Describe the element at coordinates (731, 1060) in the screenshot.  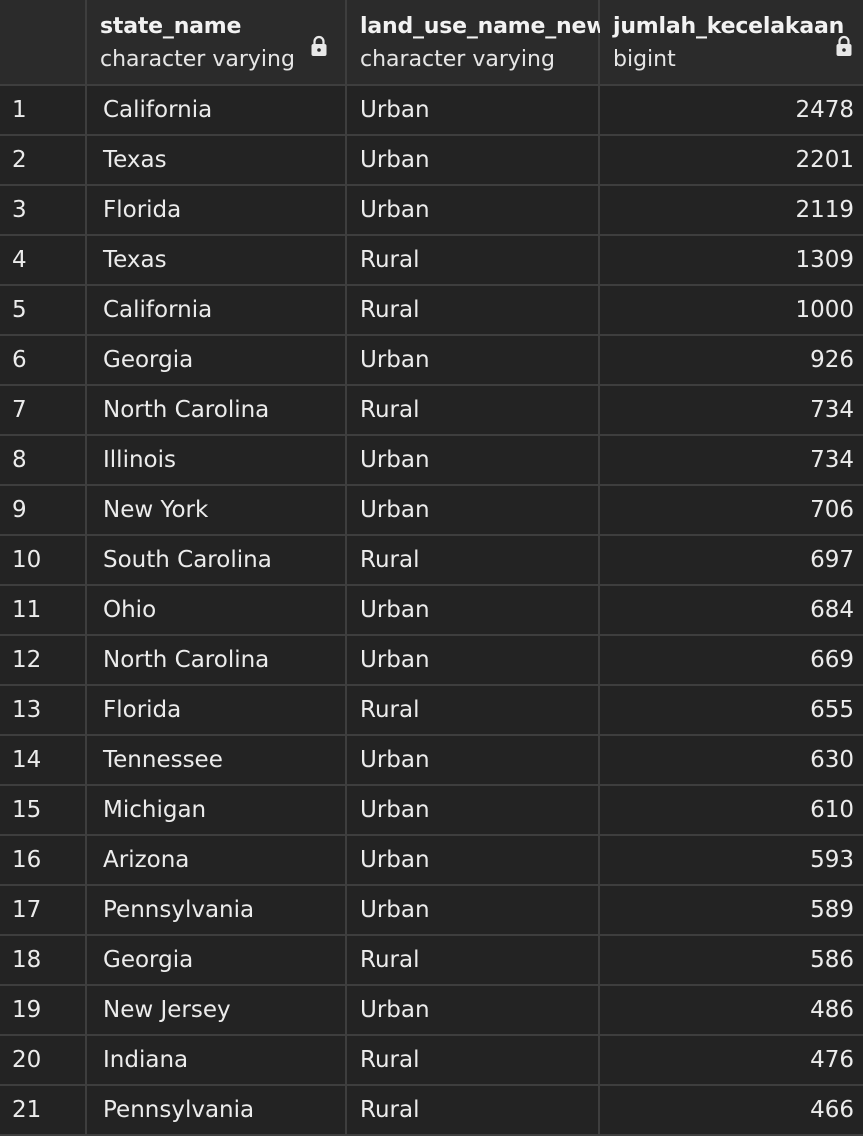
I see `jumlah-kecelakaan-cell: 476` at that location.